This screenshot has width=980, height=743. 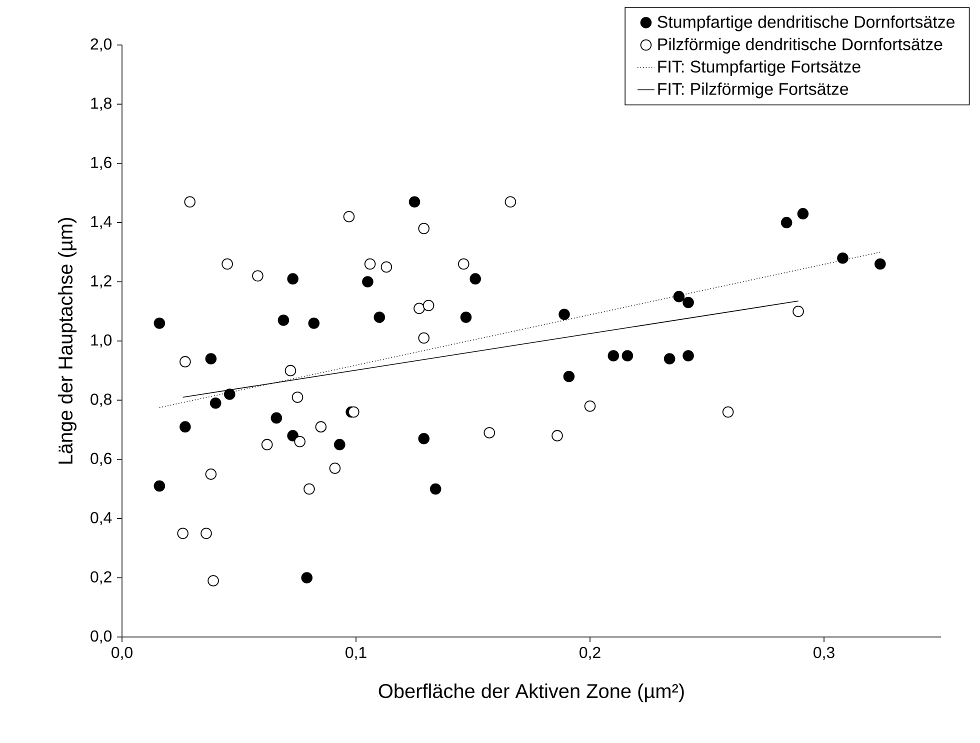 I want to click on legend-label: Pilzförmige dendritische Dornfortsätze, so click(x=800, y=46).